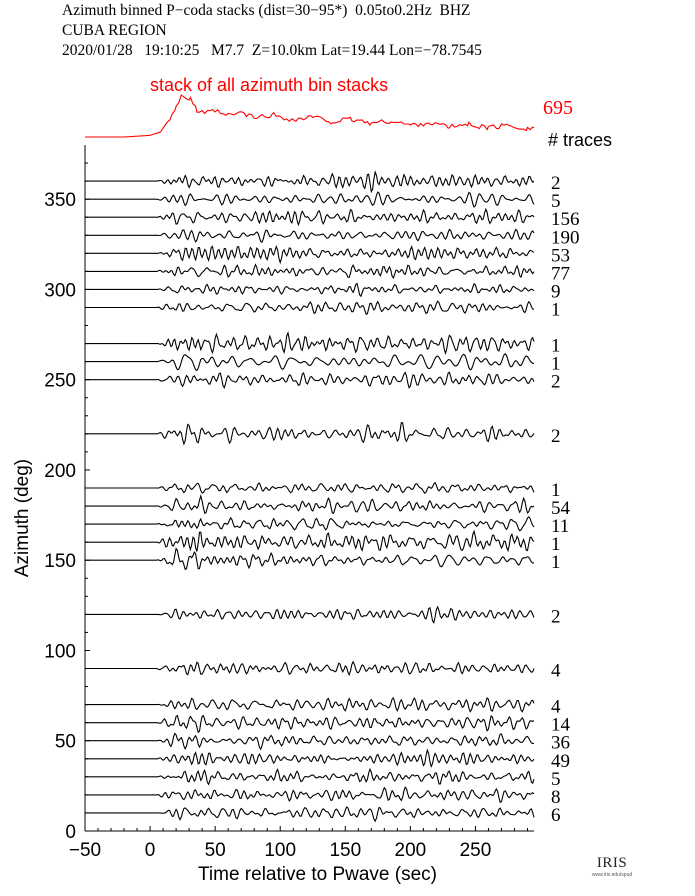 Image resolution: width=695 pixels, height=896 pixels. I want to click on trace-count-20: 8, so click(556, 797).